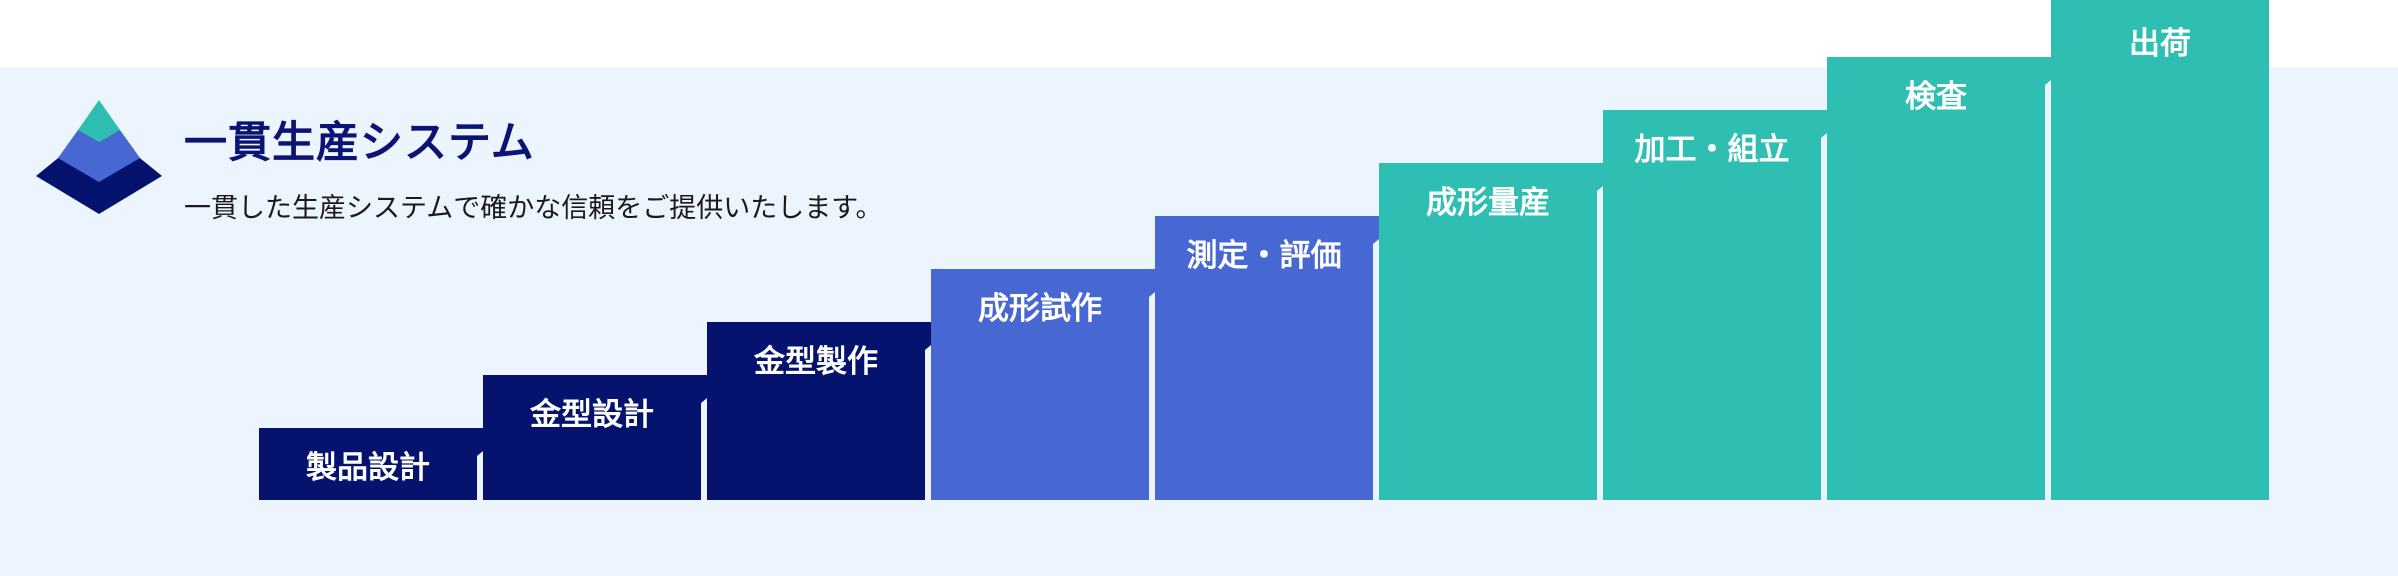 The height and width of the screenshot is (576, 2398). I want to click on pyramid-icon, so click(99, 157).